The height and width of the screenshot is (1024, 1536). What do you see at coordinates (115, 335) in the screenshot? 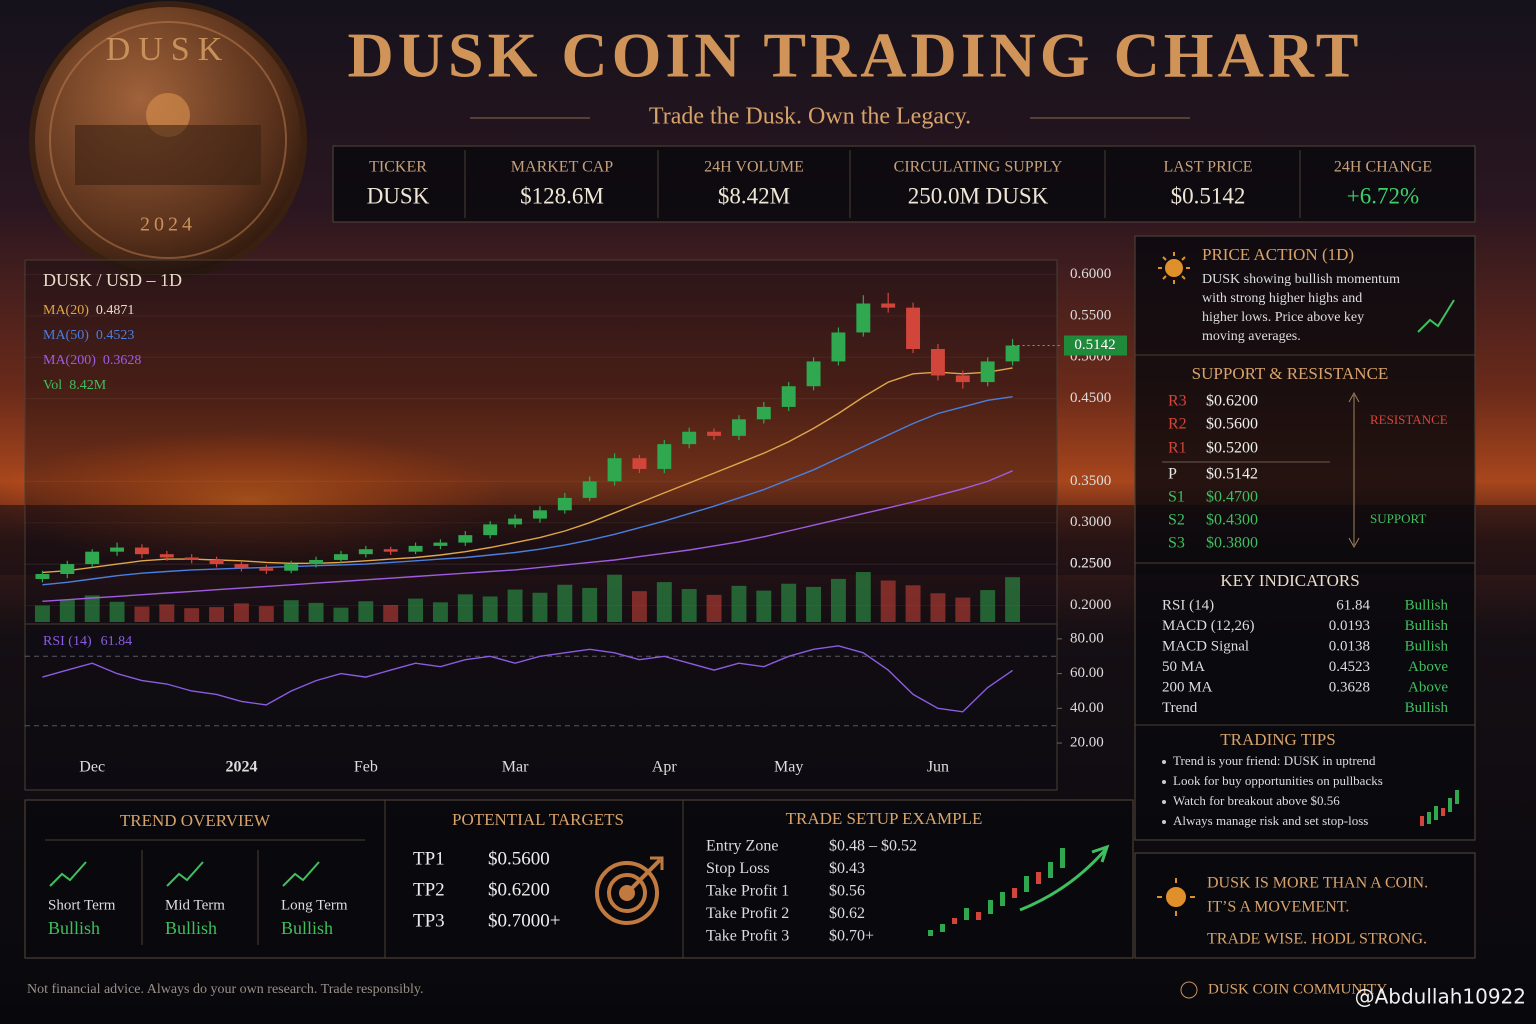
I see `legend-value: 0.4523` at bounding box center [115, 335].